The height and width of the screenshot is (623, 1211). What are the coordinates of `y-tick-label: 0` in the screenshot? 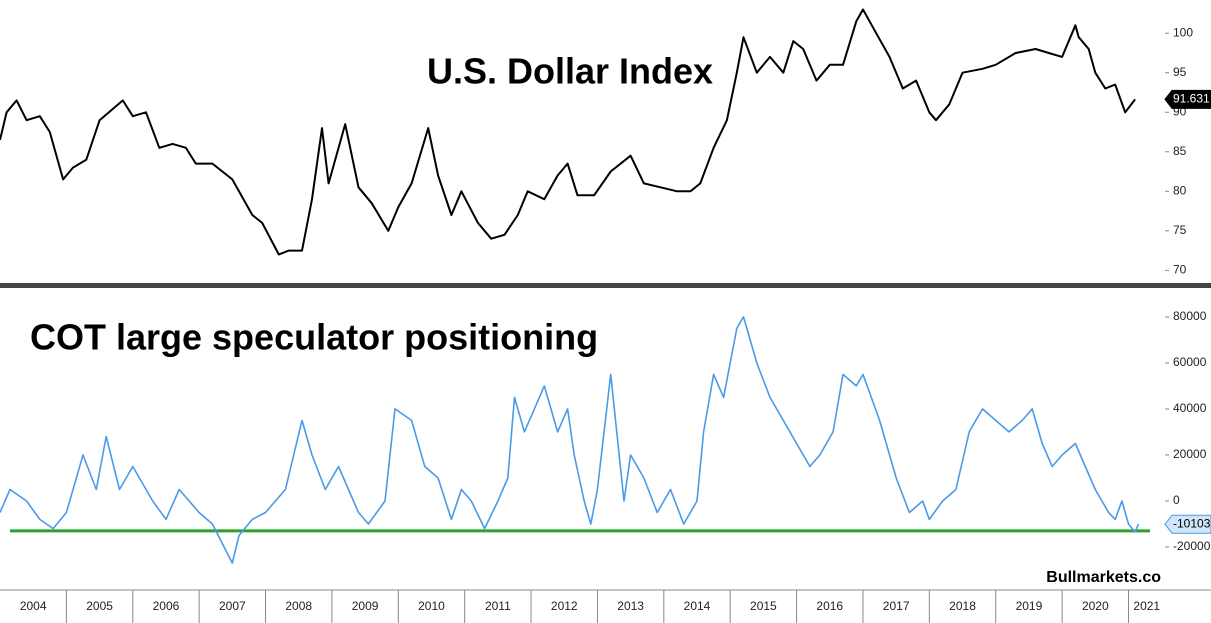 It's located at (1176, 500).